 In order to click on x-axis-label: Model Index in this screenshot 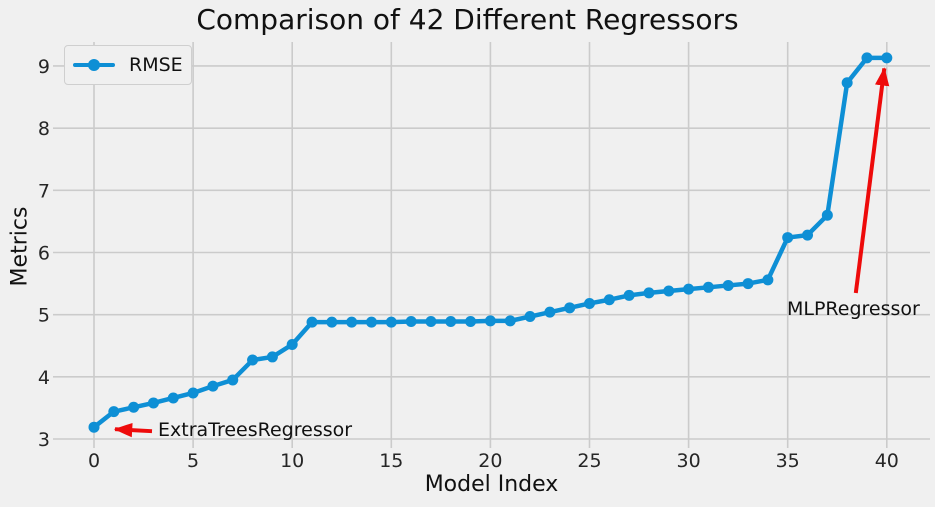, I will do `click(491, 484)`.